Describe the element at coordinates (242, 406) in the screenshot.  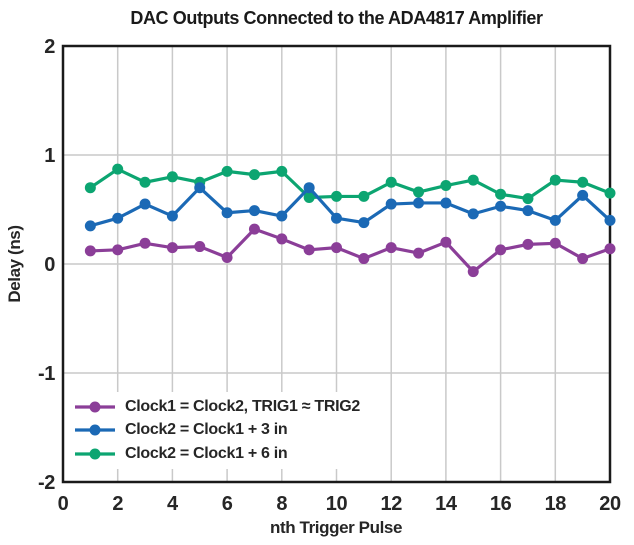
I see `legend-label: Clock1 = Clock2, TRIG1 ≈ TRIG2` at that location.